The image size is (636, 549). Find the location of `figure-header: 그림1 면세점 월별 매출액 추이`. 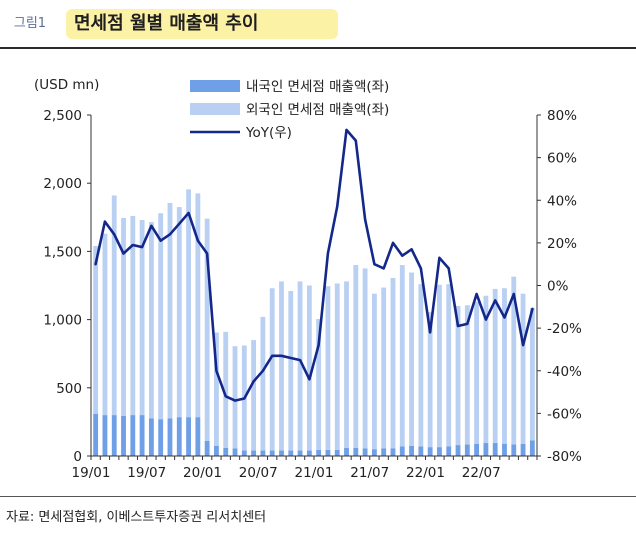

figure-header: 그림1 면세점 월별 매출액 추이 is located at coordinates (318, 23).